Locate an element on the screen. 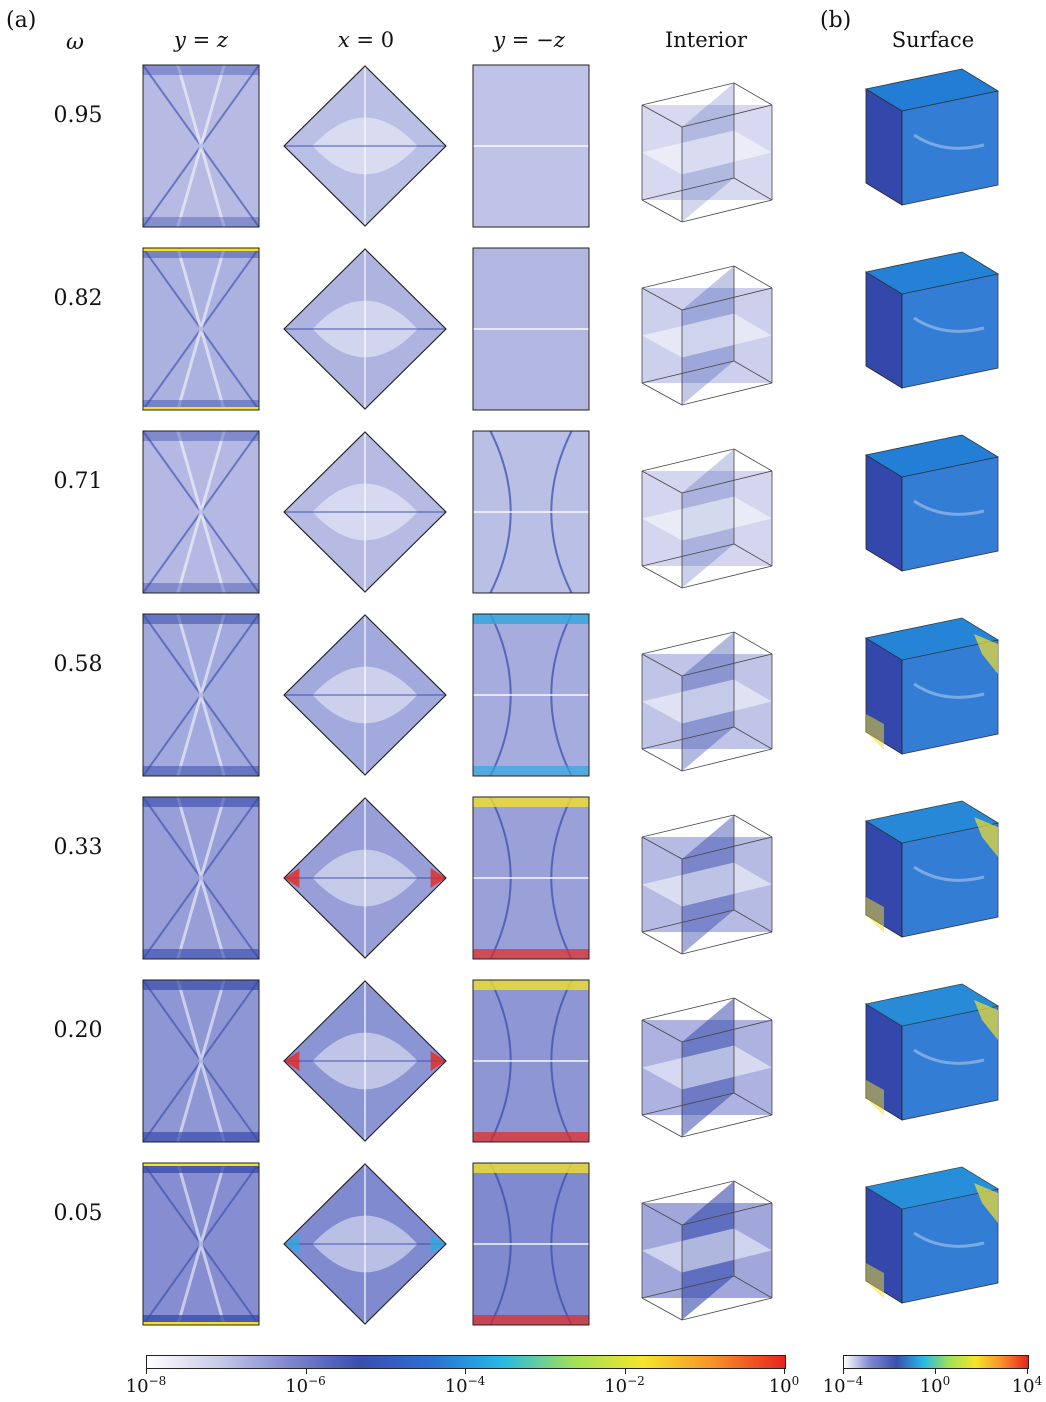  column-header-y-eq-minus-z: y = −z is located at coordinates (529, 40).